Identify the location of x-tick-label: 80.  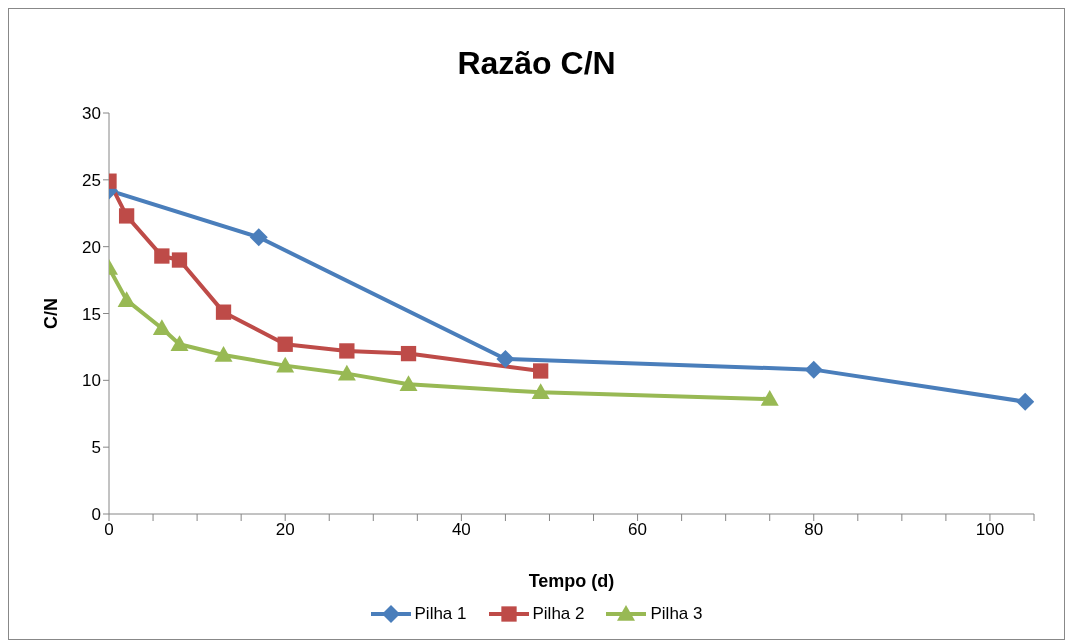
(814, 530).